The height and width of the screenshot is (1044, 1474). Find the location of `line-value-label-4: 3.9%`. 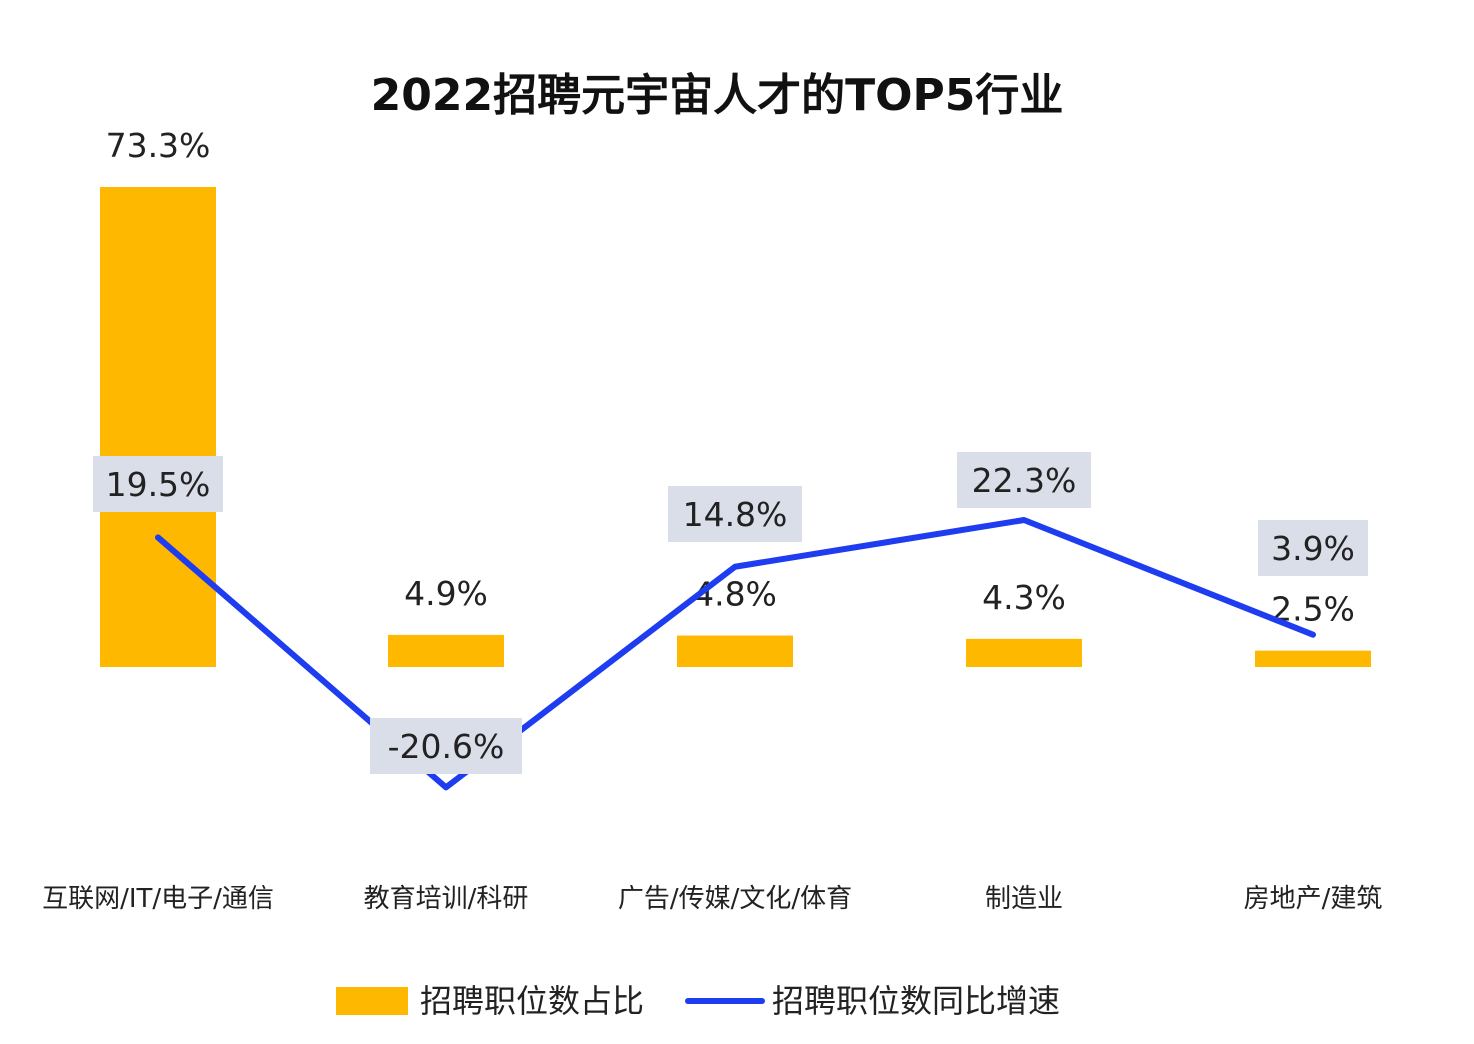

line-value-label-4: 3.9% is located at coordinates (1313, 548).